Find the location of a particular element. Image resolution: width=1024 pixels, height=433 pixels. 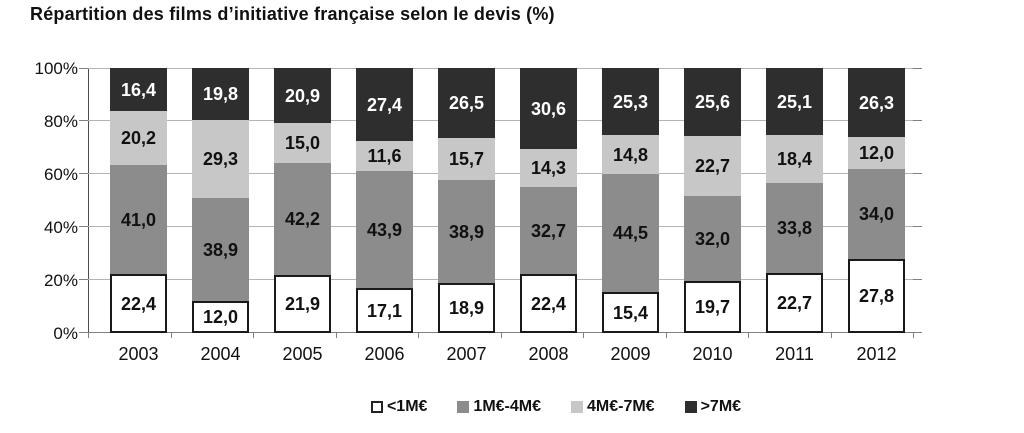

bar-segment: 14,8 is located at coordinates (630, 154).